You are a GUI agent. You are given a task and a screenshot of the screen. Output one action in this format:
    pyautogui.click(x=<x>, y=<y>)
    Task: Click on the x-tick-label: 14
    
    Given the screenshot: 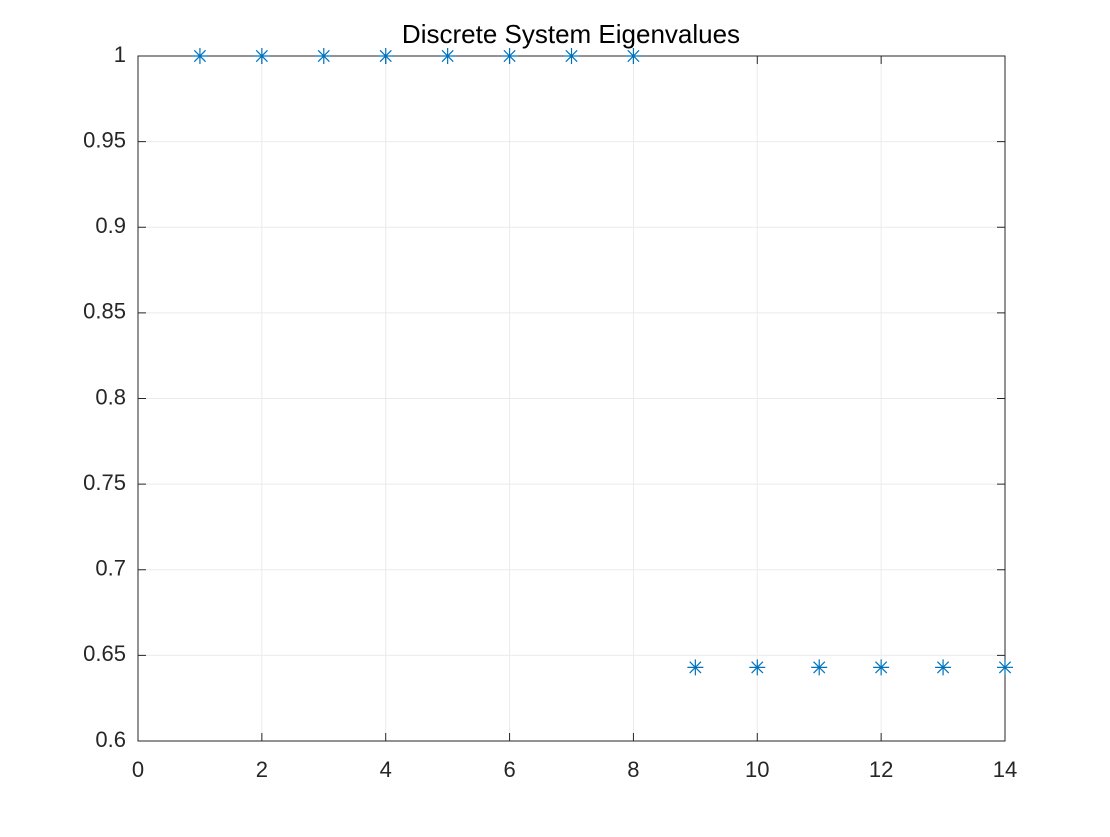 What is the action you would take?
    pyautogui.click(x=1005, y=769)
    